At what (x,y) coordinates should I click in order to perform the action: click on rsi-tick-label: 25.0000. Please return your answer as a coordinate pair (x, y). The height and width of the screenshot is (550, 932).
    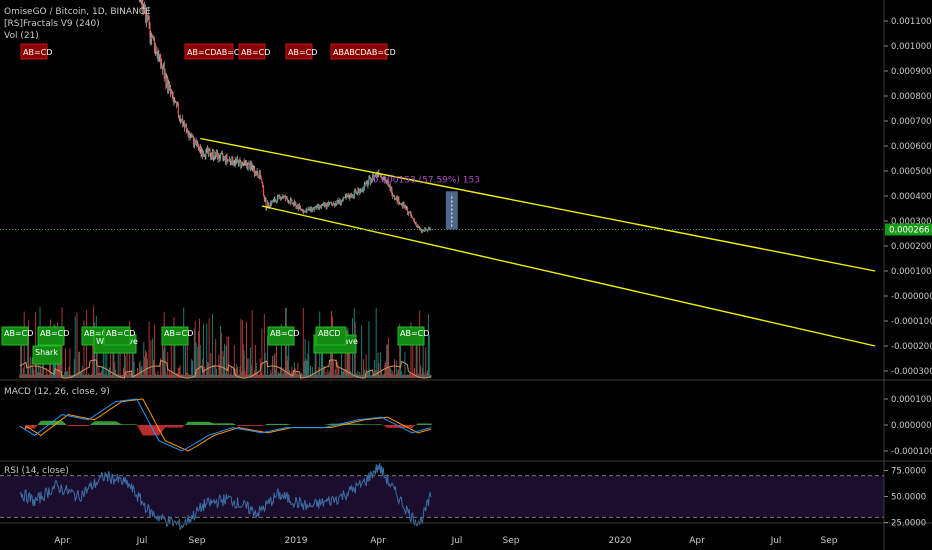
    Looking at the image, I should click on (908, 524).